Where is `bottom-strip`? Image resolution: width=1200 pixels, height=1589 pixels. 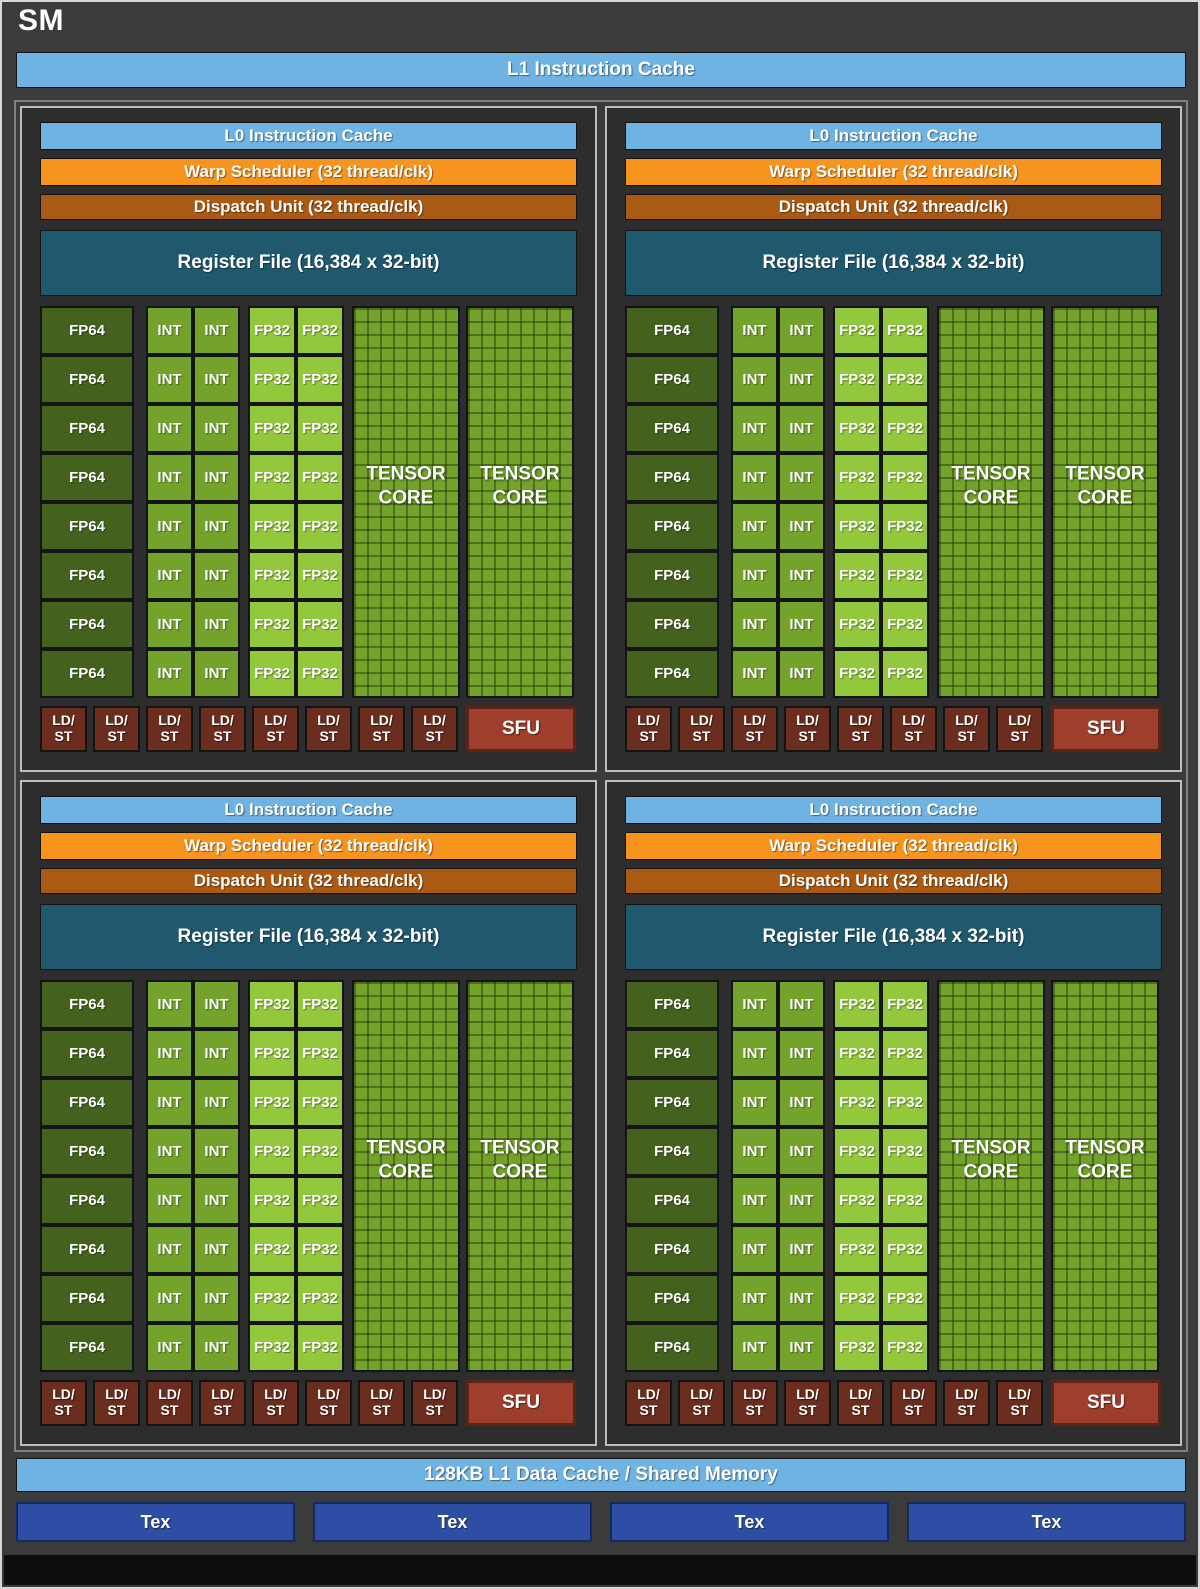
bottom-strip is located at coordinates (600, 1570).